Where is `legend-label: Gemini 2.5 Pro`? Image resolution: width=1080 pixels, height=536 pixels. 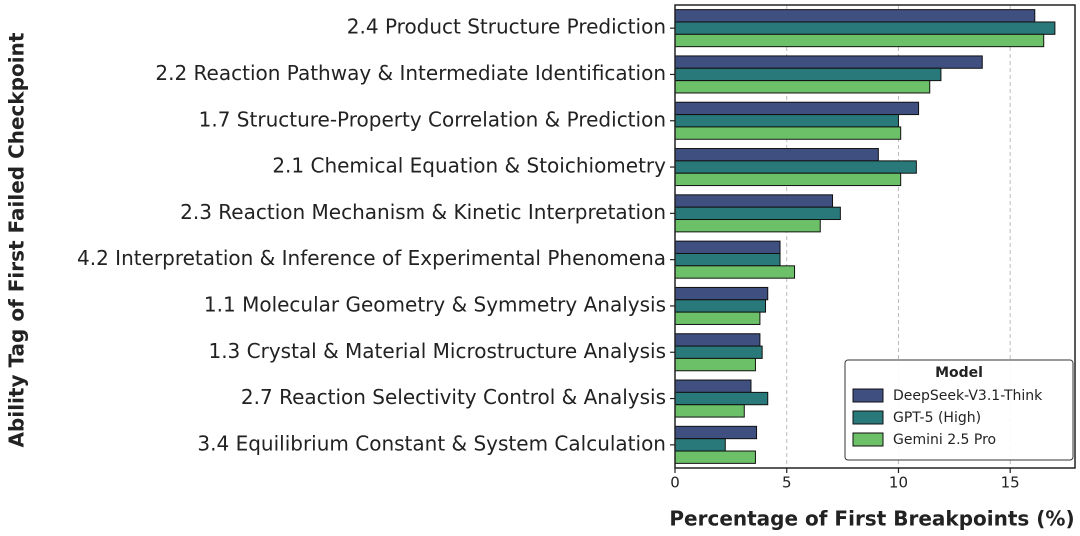
legend-label: Gemini 2.5 Pro is located at coordinates (944, 440).